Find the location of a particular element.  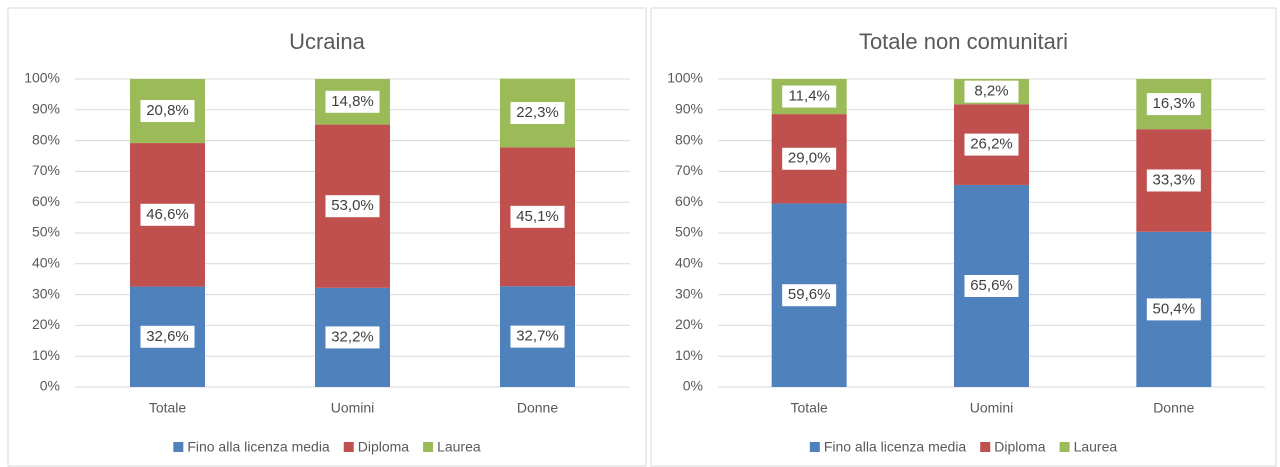

value-label: 14,8% is located at coordinates (352, 101).